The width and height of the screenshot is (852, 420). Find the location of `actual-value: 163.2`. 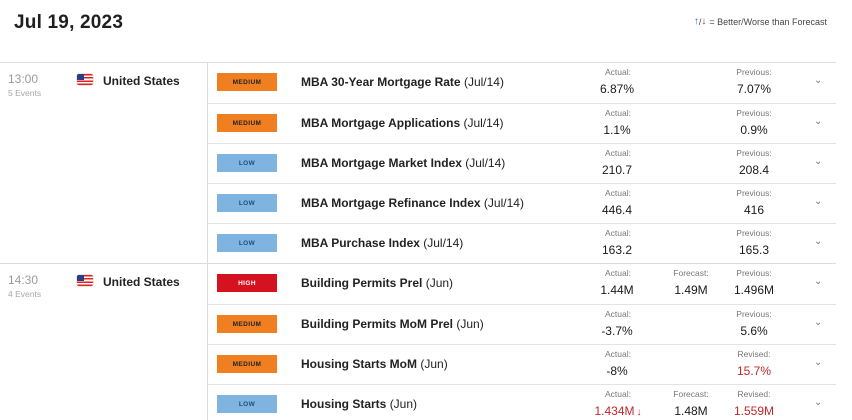

actual-value: 163.2 is located at coordinates (618, 251).